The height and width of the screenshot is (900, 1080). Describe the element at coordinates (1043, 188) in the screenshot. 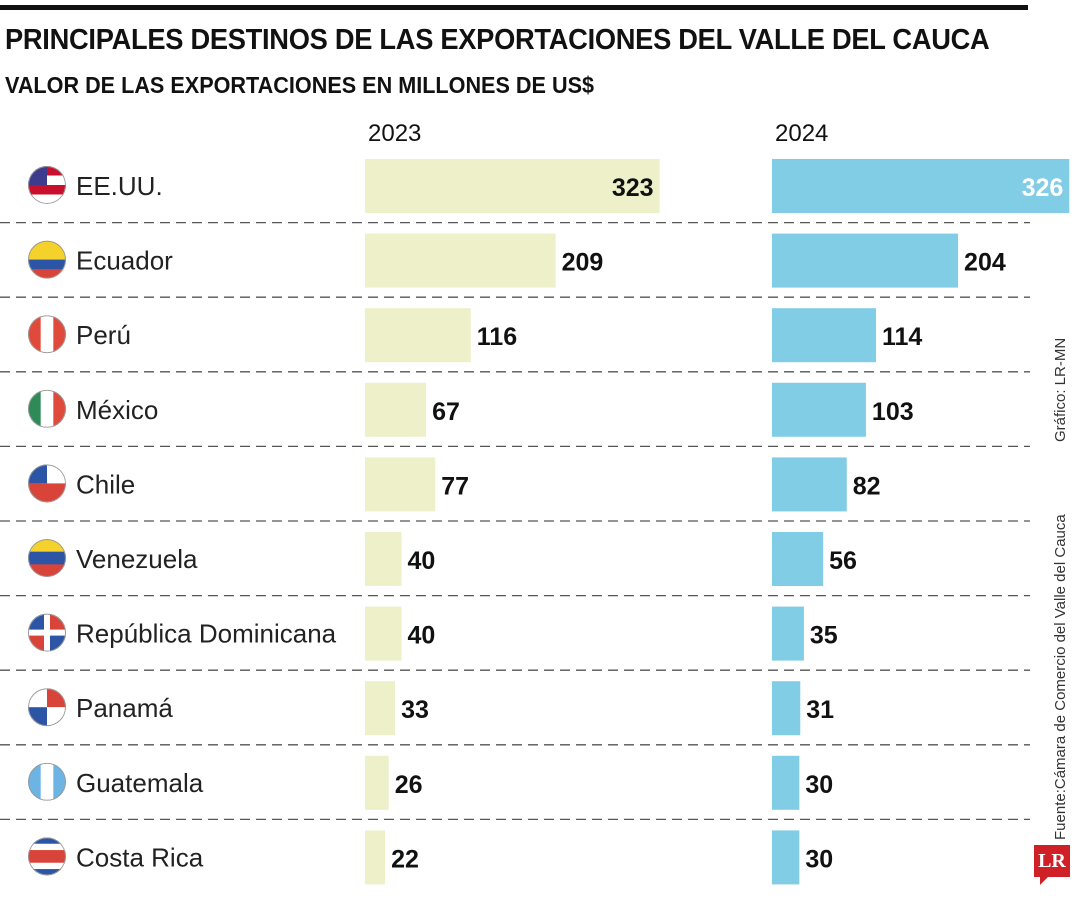

I see `data-label-2024: 326` at that location.